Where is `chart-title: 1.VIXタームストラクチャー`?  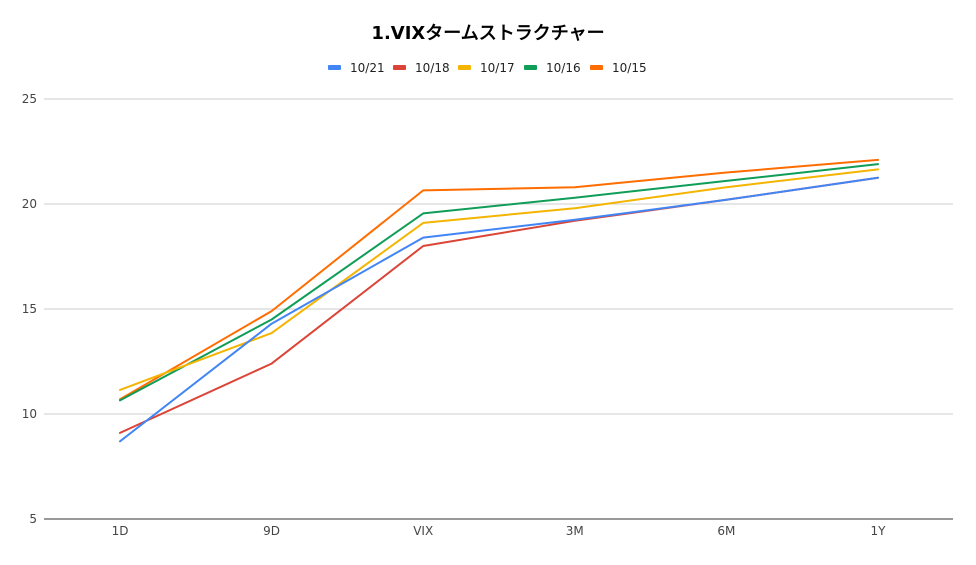
chart-title: 1.VIXタームストラクチャー is located at coordinates (487, 33).